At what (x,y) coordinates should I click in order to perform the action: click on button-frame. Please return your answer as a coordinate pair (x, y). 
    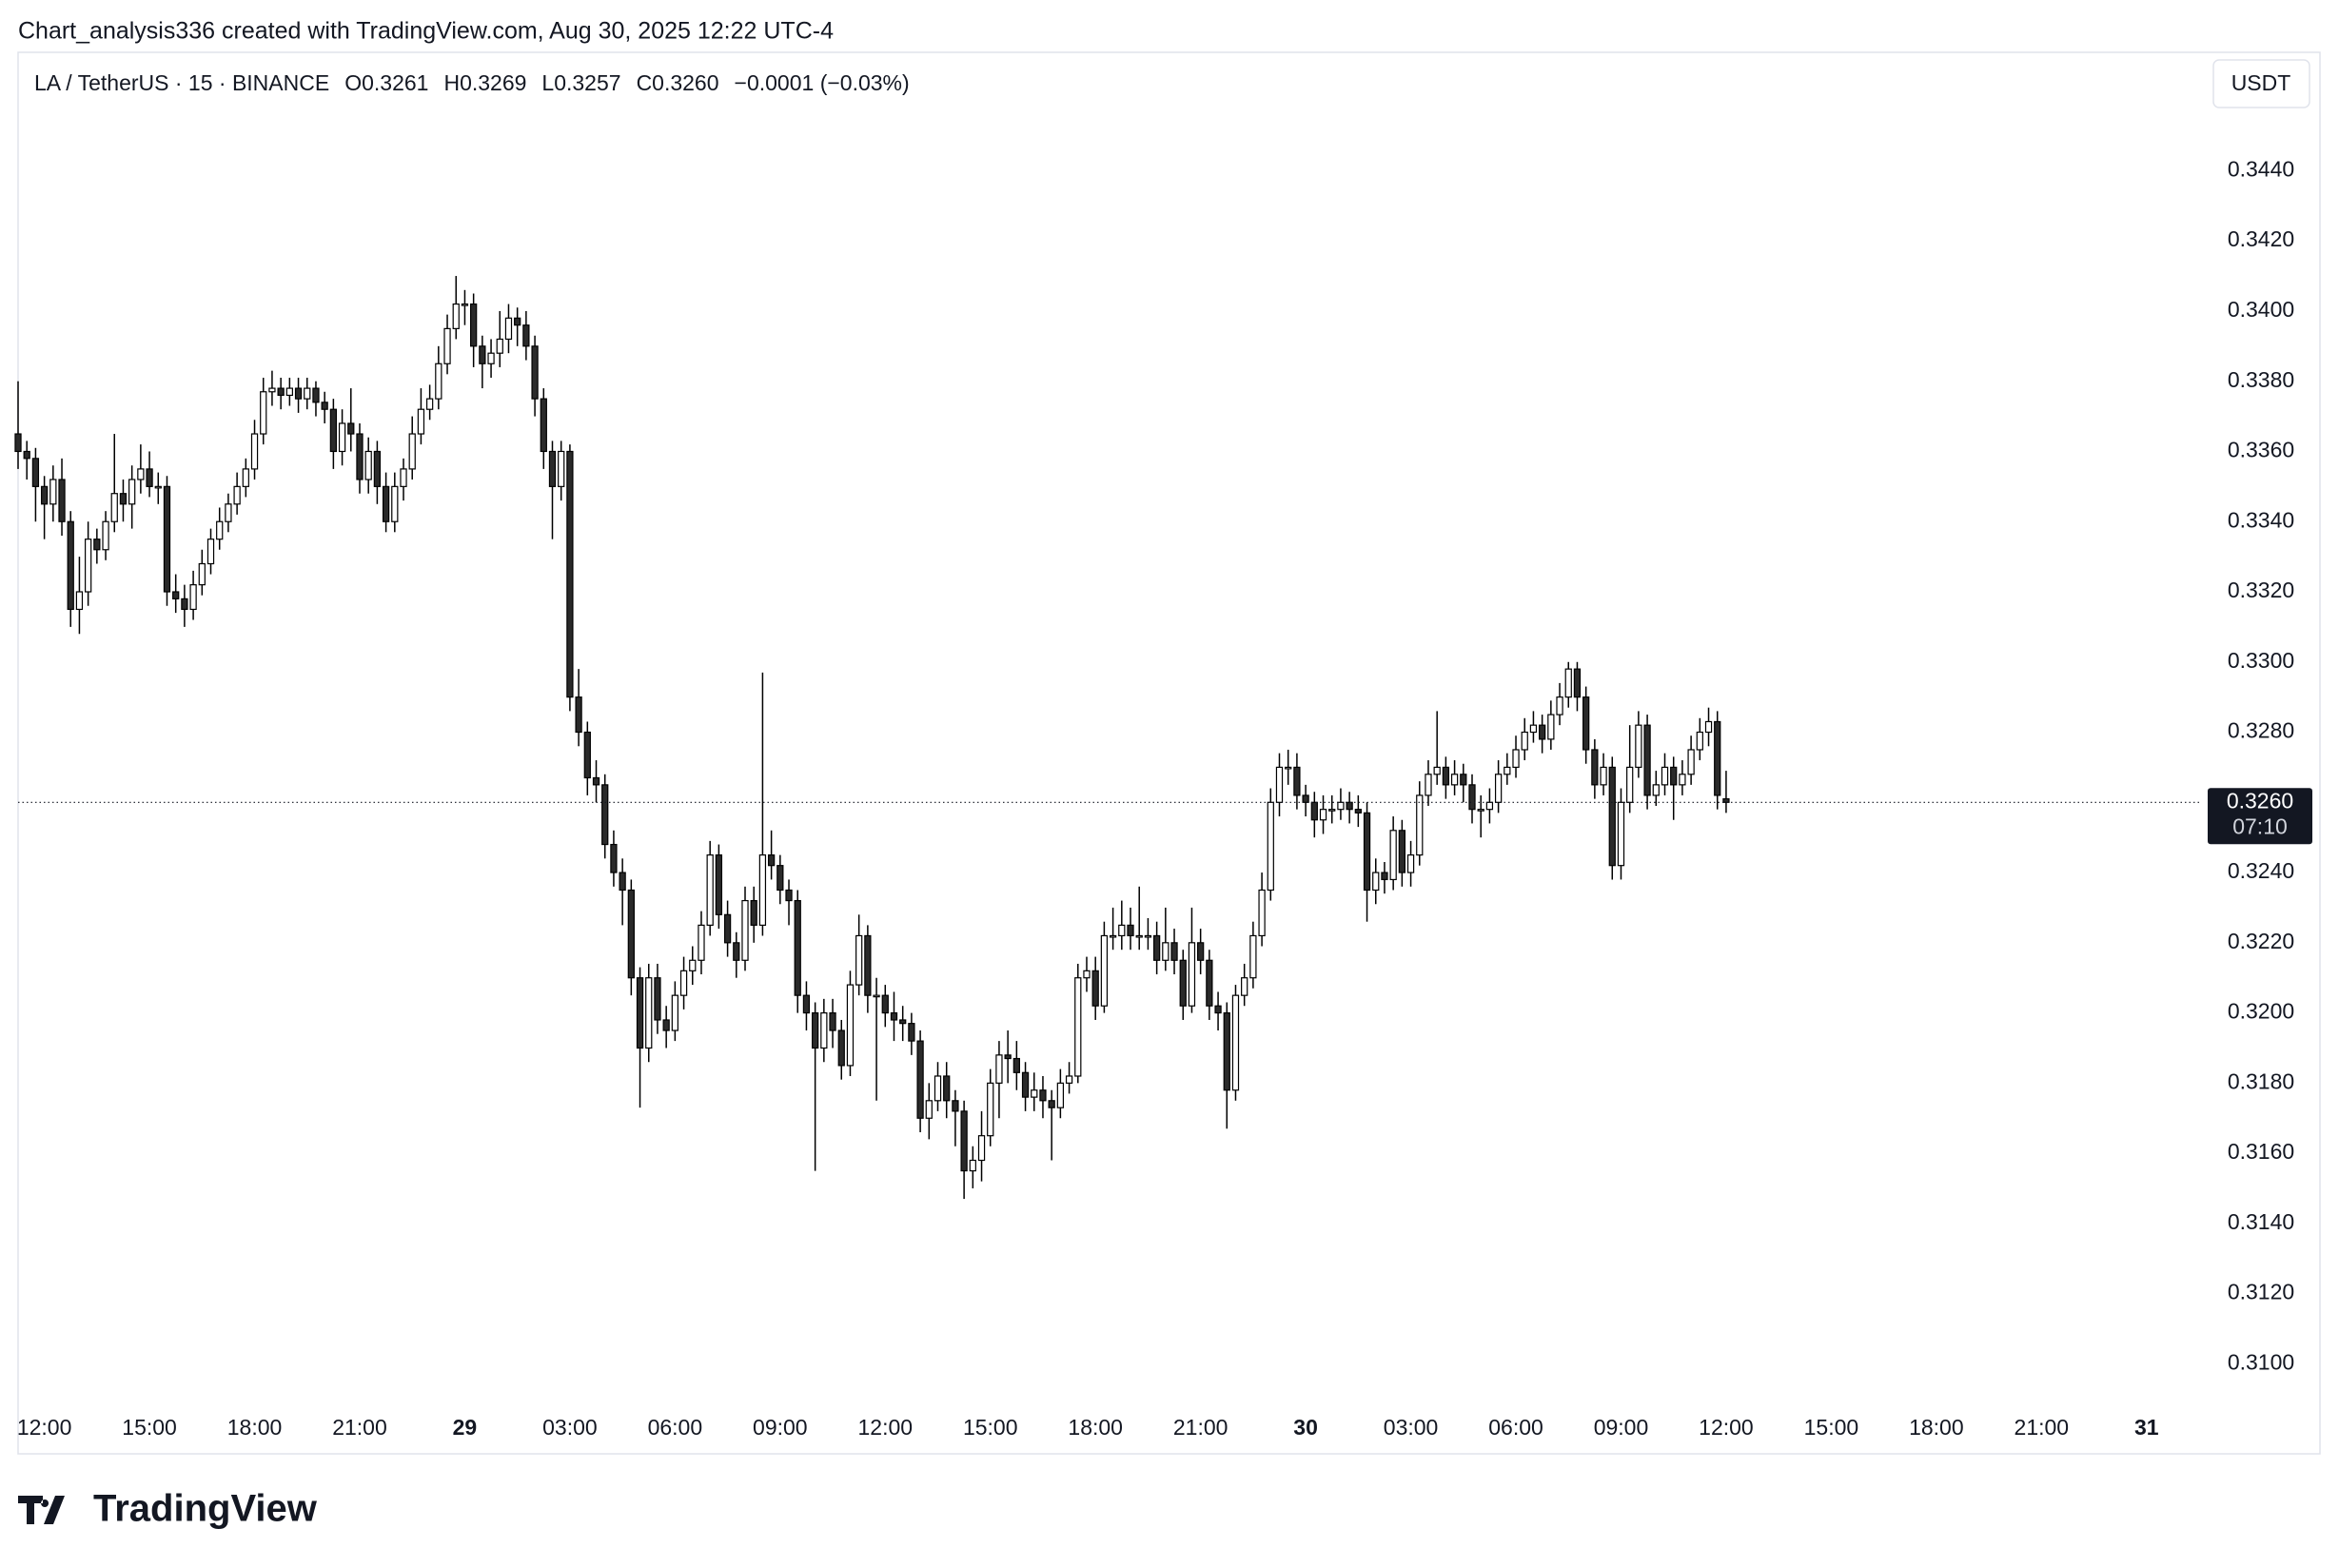
    Looking at the image, I should click on (2261, 83).